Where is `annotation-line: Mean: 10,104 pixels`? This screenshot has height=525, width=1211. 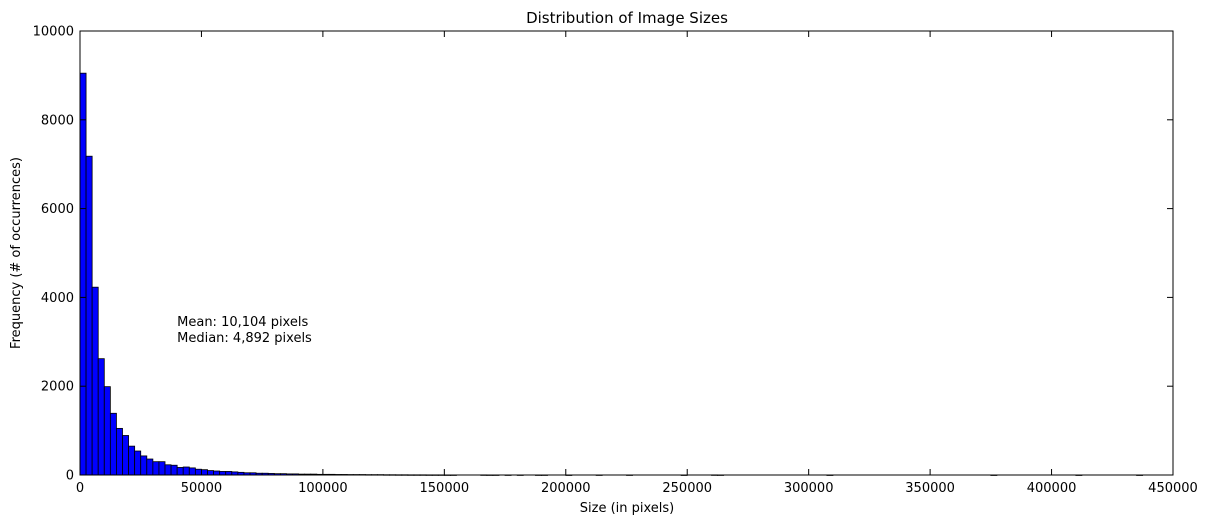 annotation-line: Mean: 10,104 pixels is located at coordinates (242, 322).